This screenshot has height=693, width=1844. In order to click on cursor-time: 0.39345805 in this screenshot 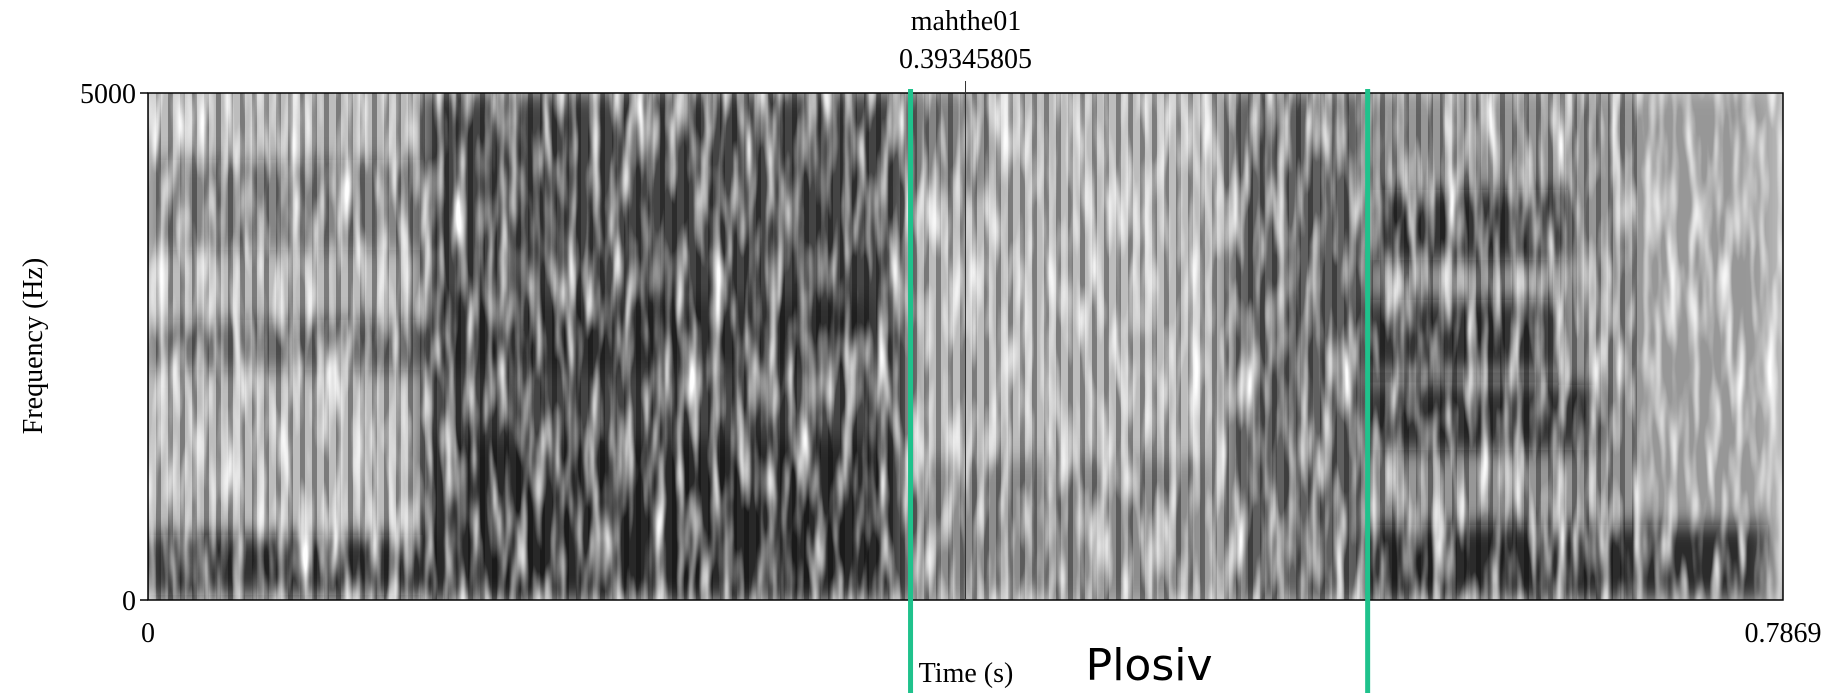, I will do `click(965, 59)`.